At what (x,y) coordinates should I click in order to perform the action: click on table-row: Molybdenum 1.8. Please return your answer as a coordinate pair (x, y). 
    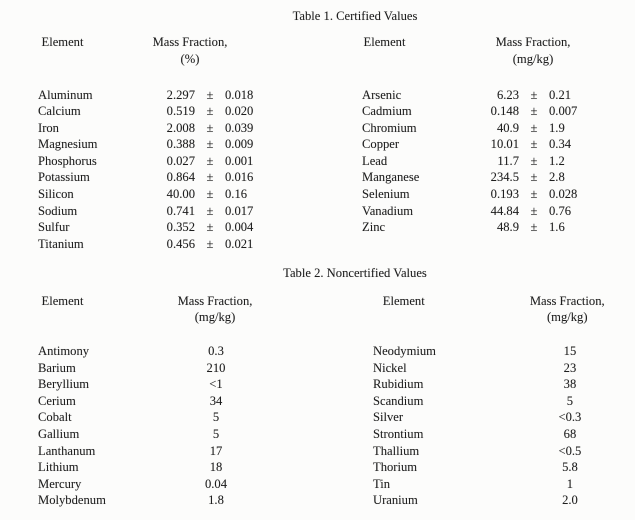
    Looking at the image, I should click on (158, 500).